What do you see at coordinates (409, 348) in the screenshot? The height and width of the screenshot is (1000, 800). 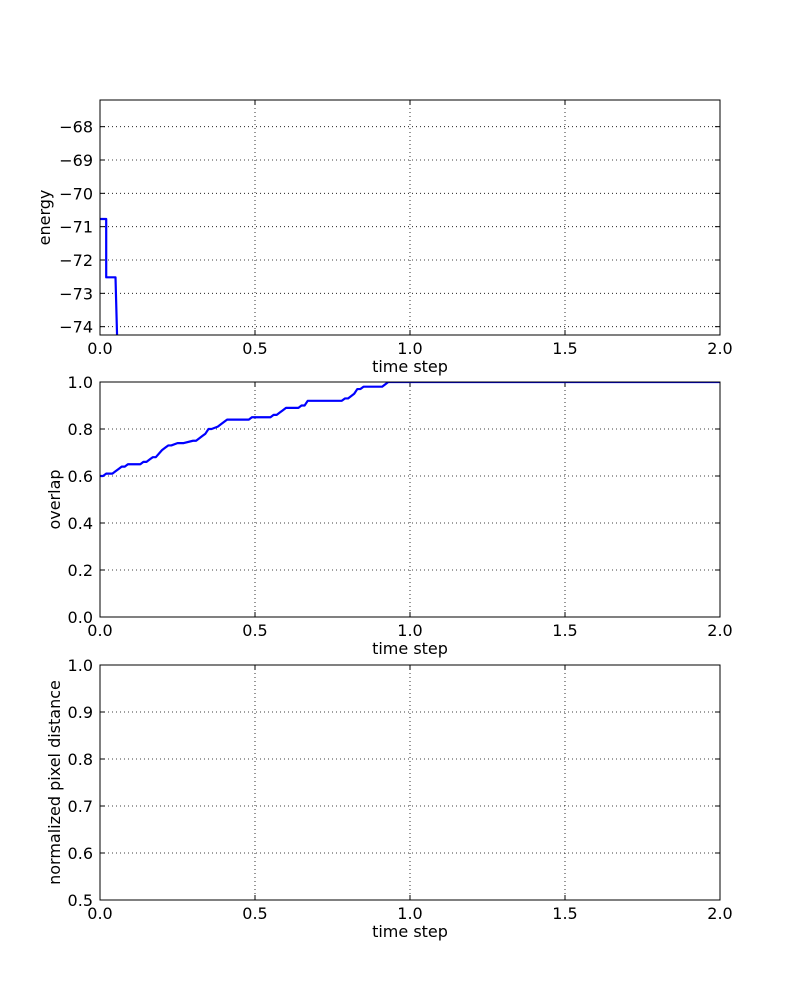 I see `energy-x-tick-label: 1.0` at bounding box center [409, 348].